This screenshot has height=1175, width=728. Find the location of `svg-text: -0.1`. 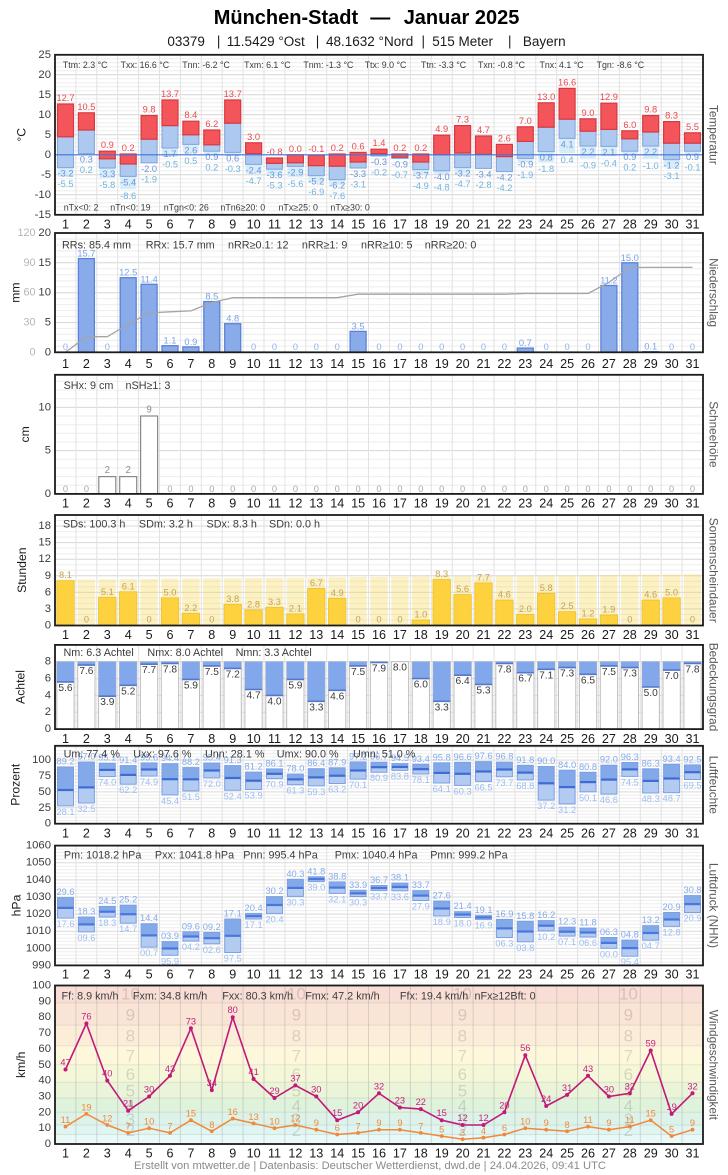

svg-text: -0.1 is located at coordinates (316, 149).